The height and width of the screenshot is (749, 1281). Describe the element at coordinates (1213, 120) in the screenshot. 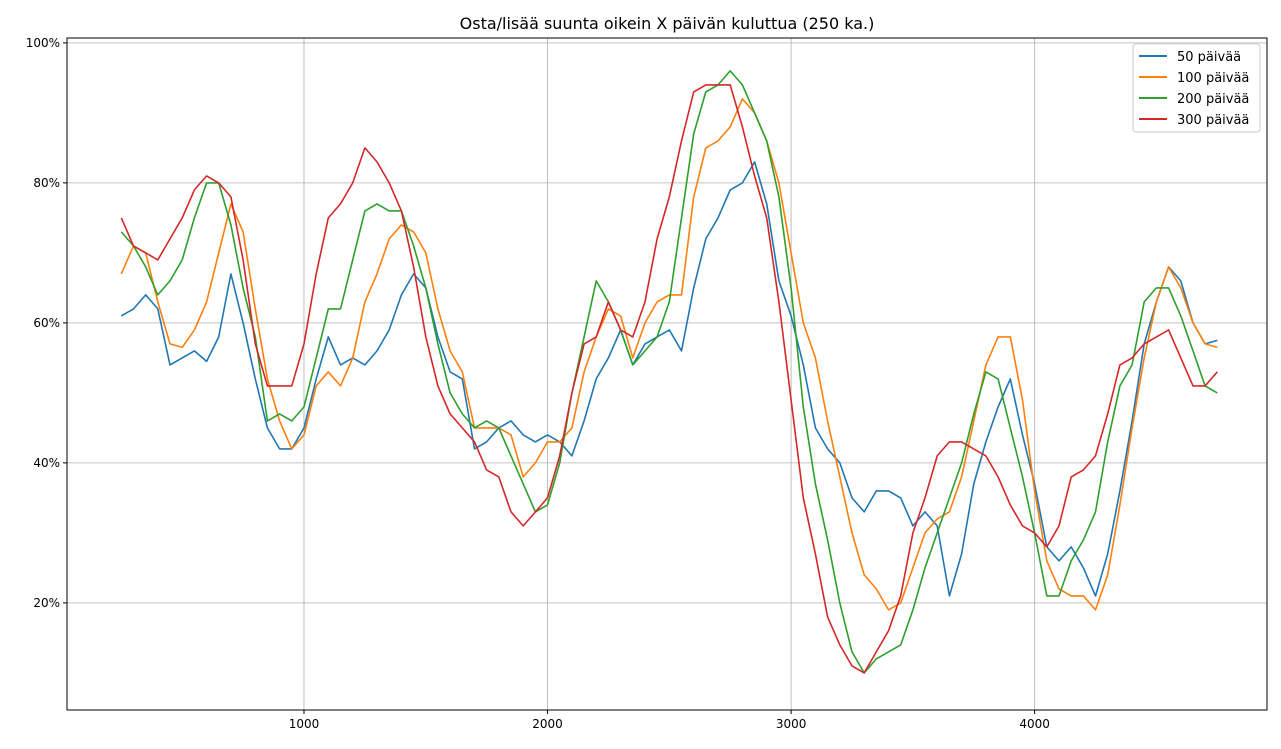

I see `legend-label: 300 päivää` at that location.